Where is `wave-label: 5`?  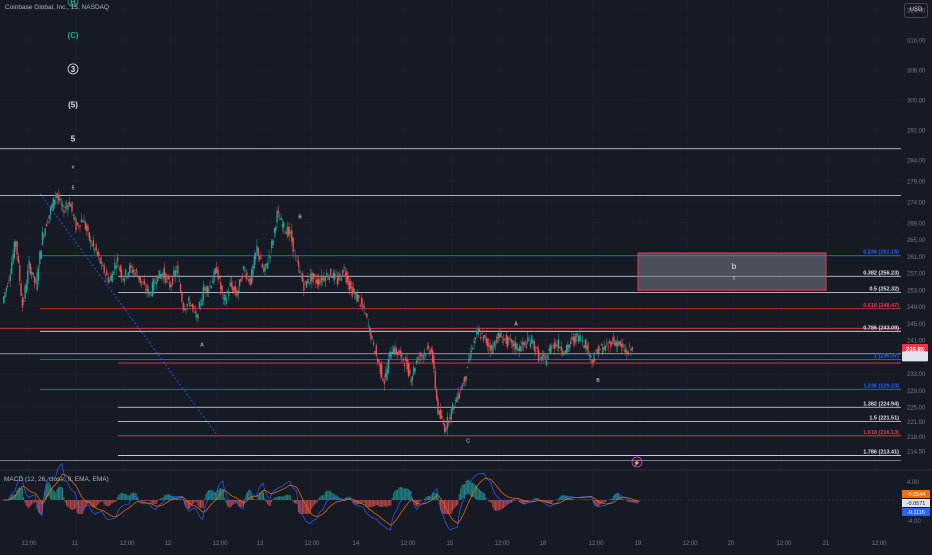 wave-label: 5 is located at coordinates (73, 138).